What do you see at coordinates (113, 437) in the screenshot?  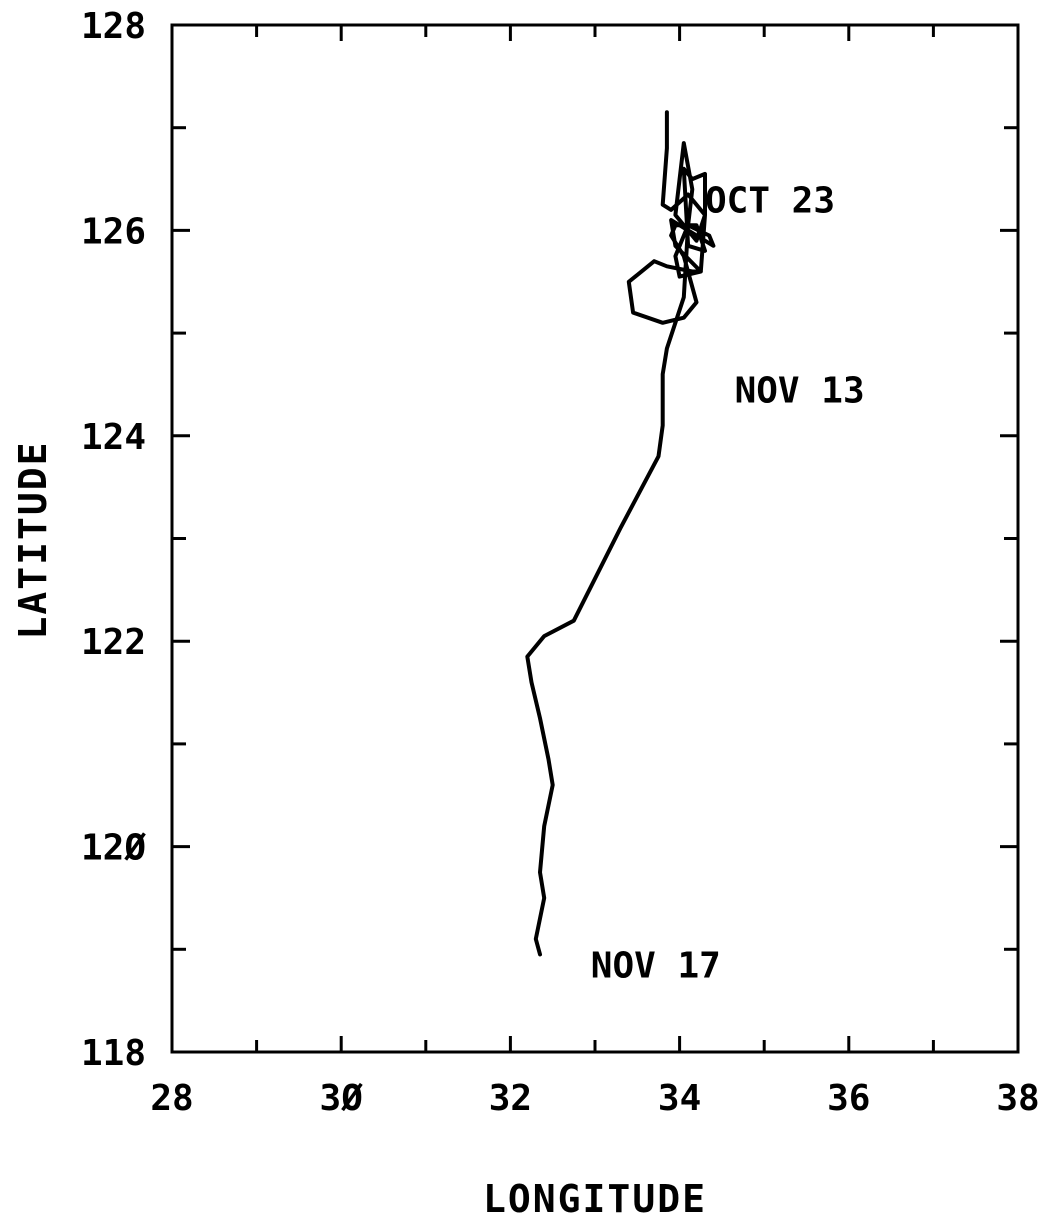 I see `y-tick-label: 124` at bounding box center [113, 437].